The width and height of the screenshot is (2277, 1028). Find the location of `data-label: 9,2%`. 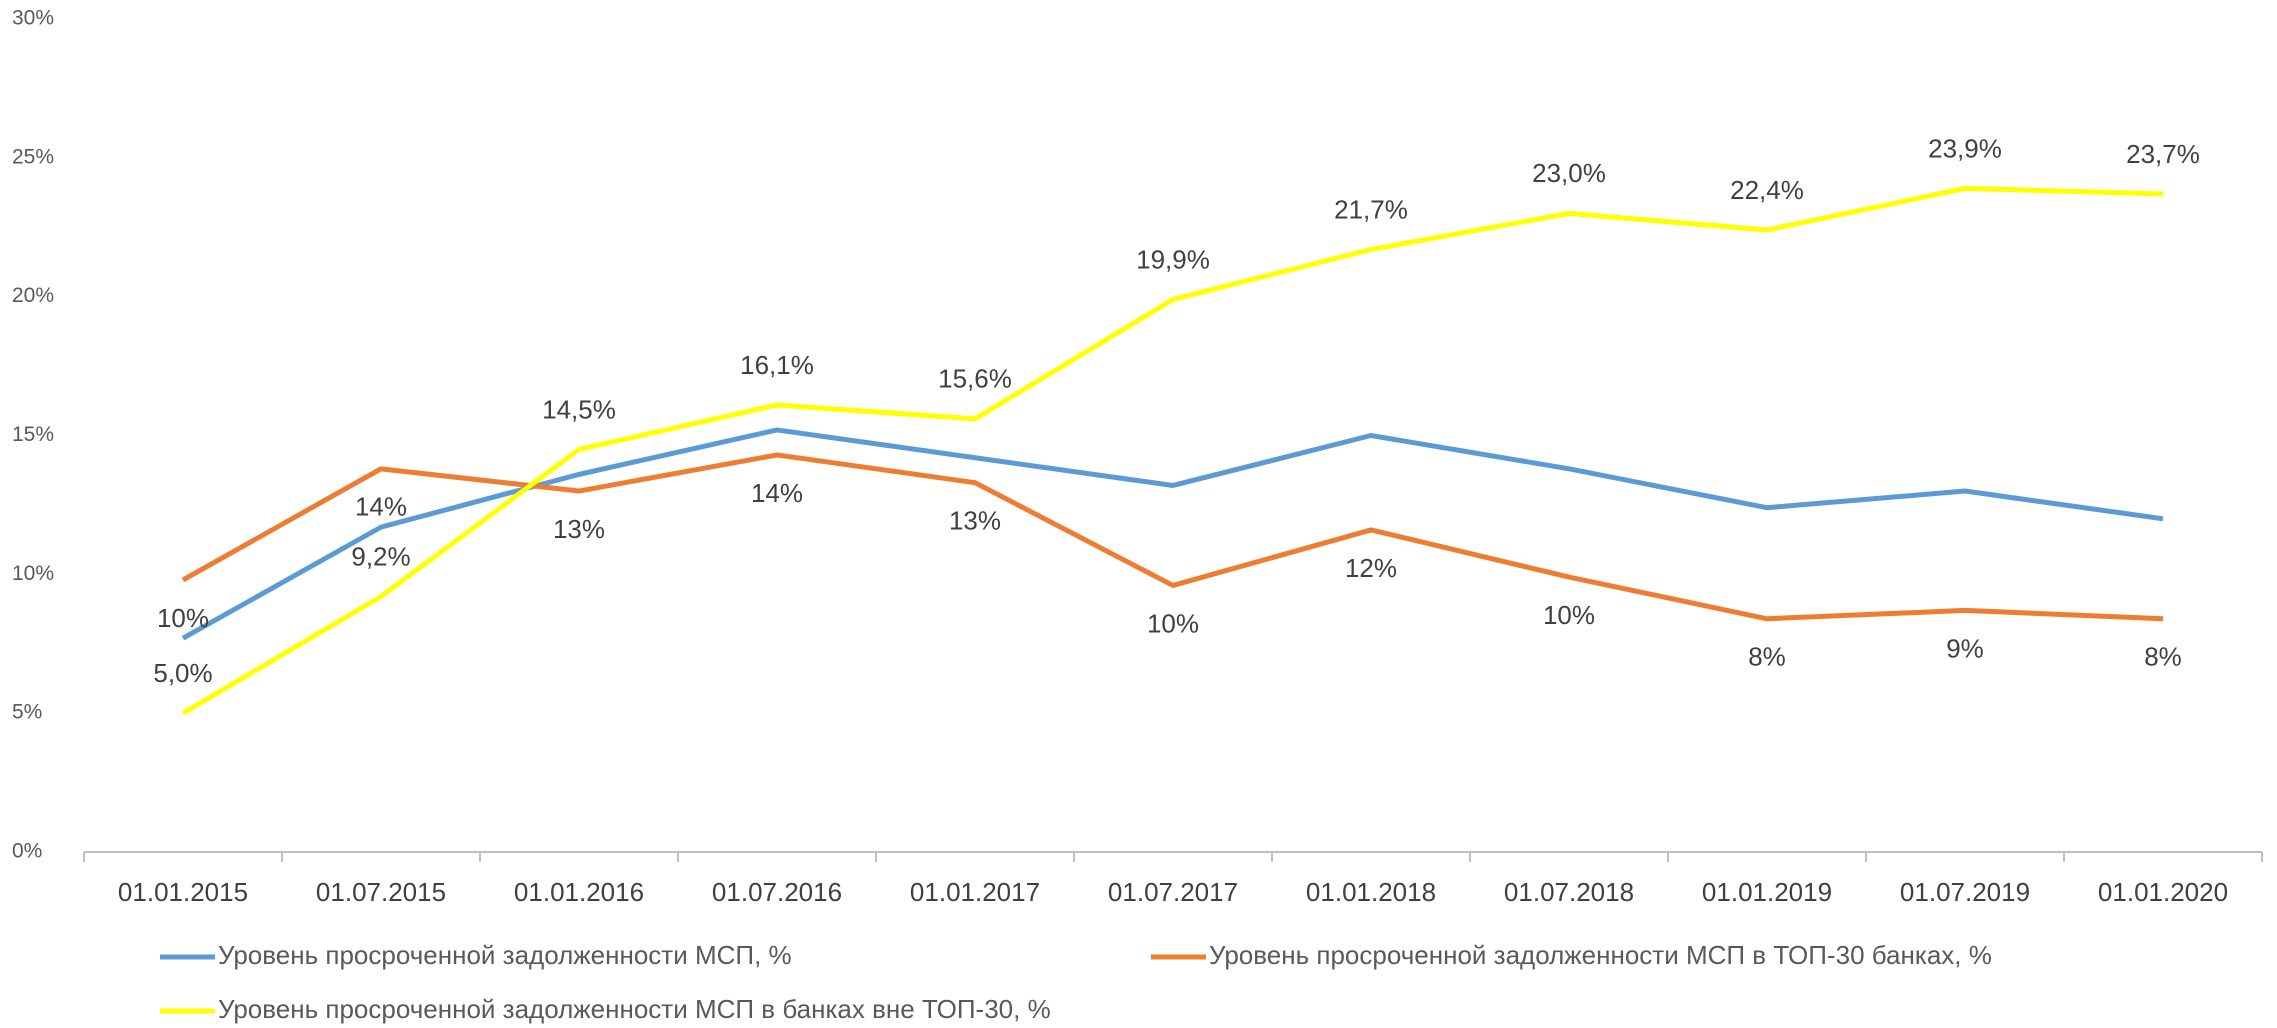

data-label: 9,2% is located at coordinates (380, 556).